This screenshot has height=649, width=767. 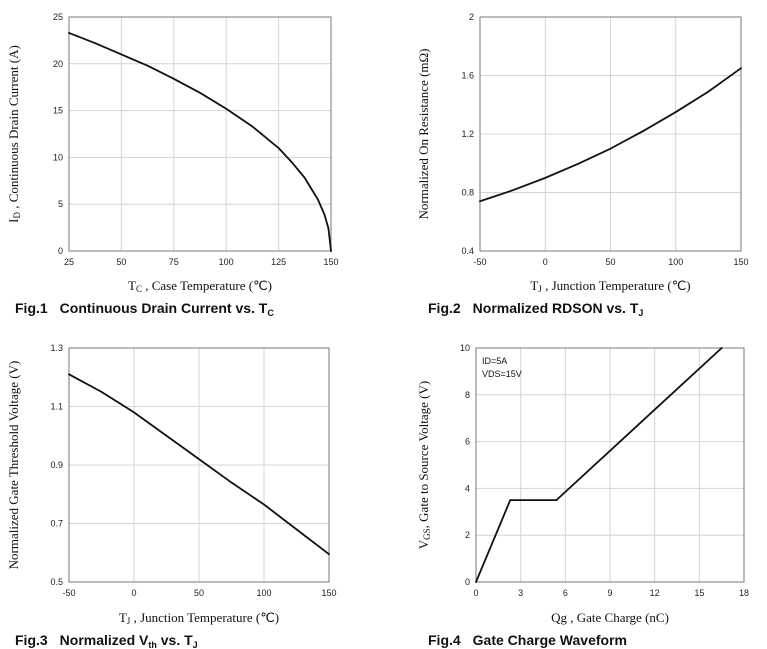 What do you see at coordinates (144, 309) in the screenshot?
I see `figure-caption: Fig.1 Continuous Drain Current vs. TC` at bounding box center [144, 309].